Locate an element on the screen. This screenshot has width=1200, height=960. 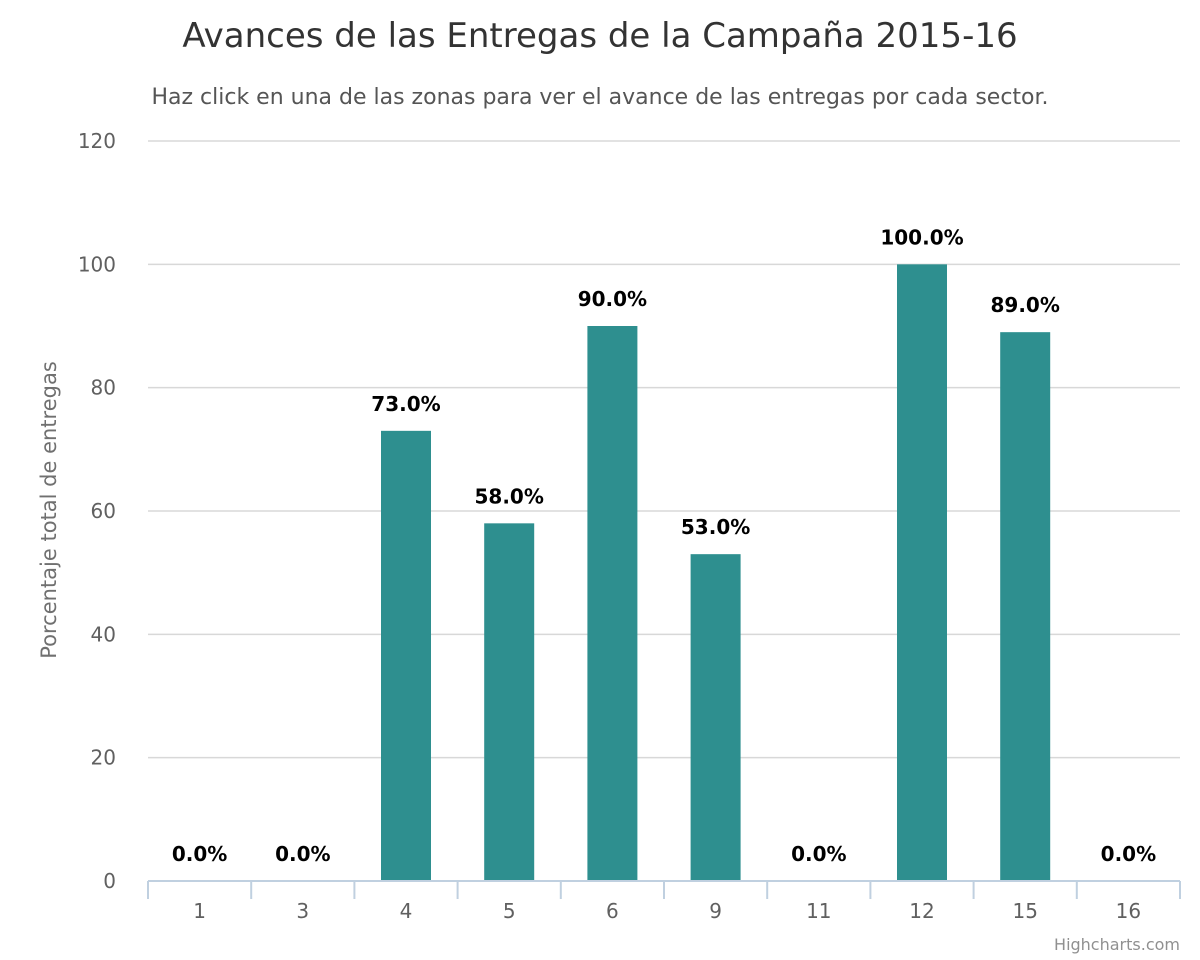
x-axis: 1 3 4 5 6 9 11 12 15 16 is located at coordinates (664, 901).